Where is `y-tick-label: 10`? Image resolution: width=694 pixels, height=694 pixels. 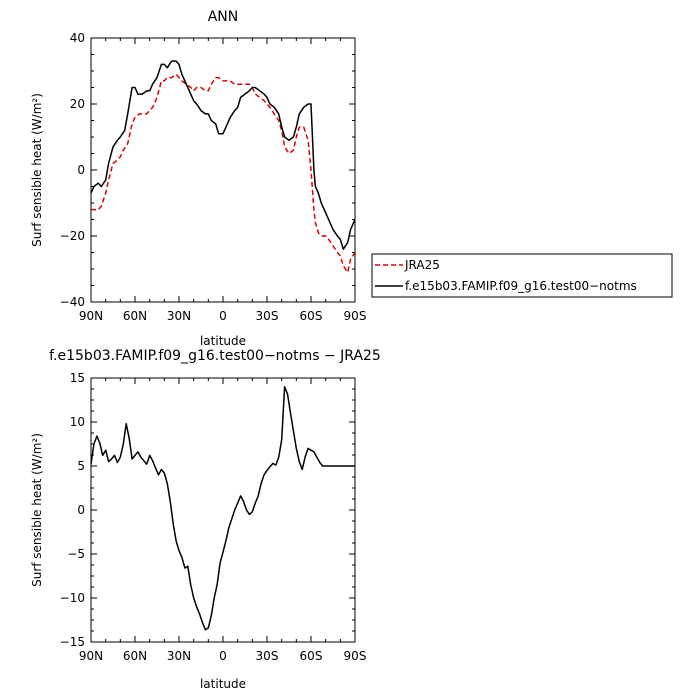
y-tick-label: 10 is located at coordinates (77, 422).